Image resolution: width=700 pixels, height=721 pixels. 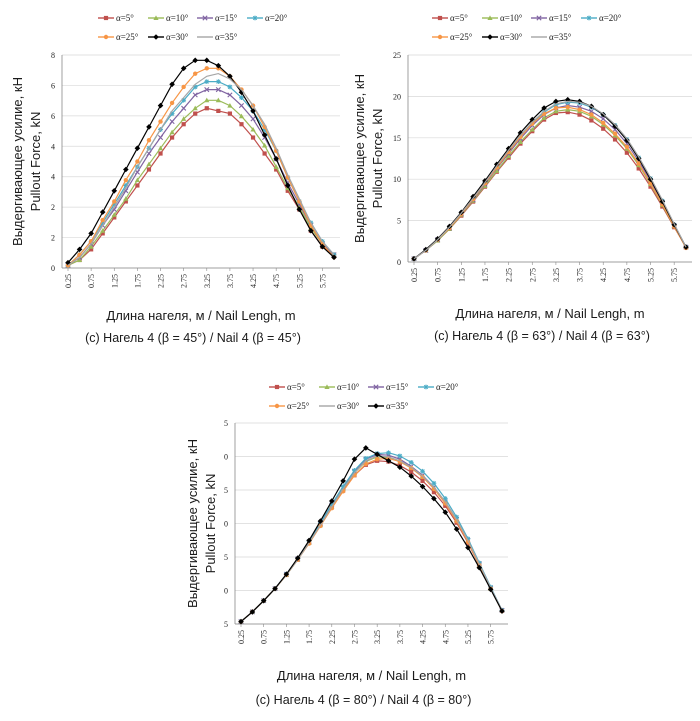 I want to click on y-tick-label: 25, so click(x=397, y=55).